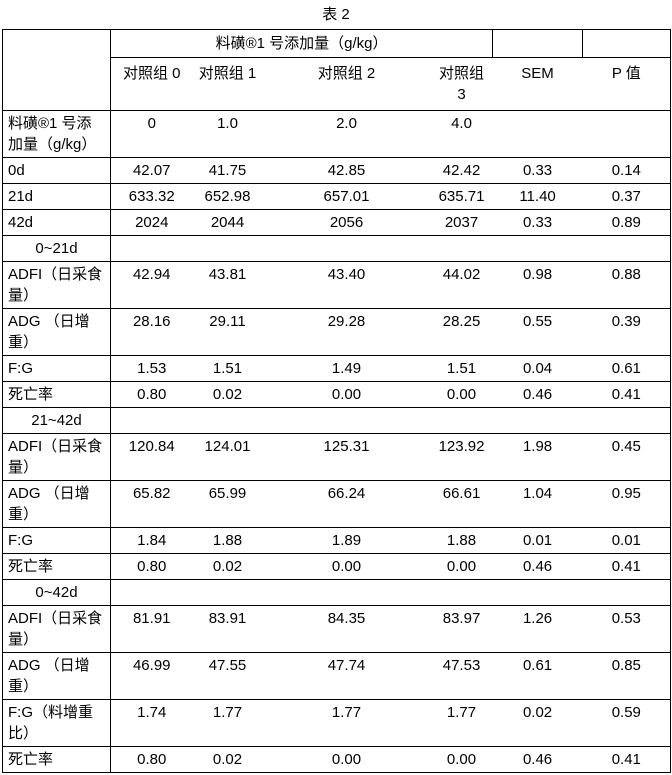 The width and height of the screenshot is (672, 775). What do you see at coordinates (227, 676) in the screenshot?
I see `cell-value: 47.55` at bounding box center [227, 676].